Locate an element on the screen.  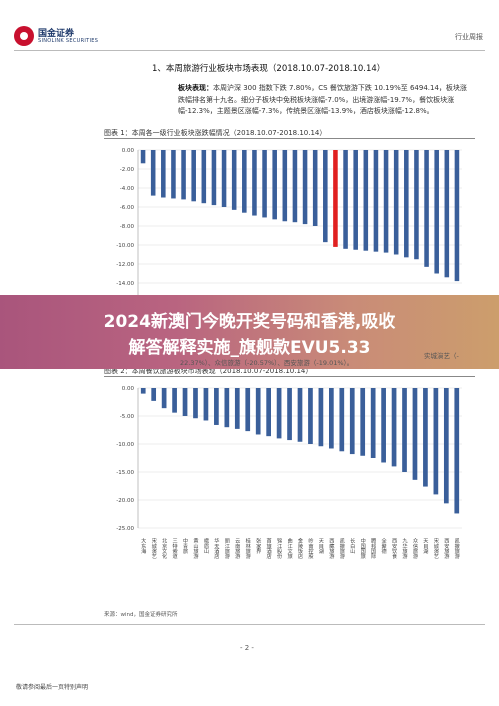
disclaimer: 敬请参阅最后一页特别声明 is located at coordinates (52, 687).